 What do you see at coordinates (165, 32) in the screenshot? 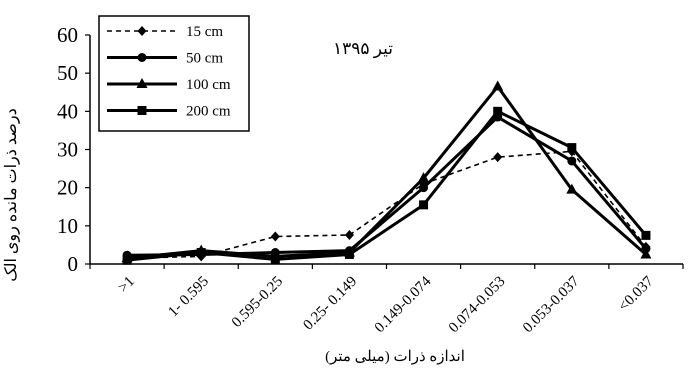
I see `legend-item: 15 cm` at bounding box center [165, 32].